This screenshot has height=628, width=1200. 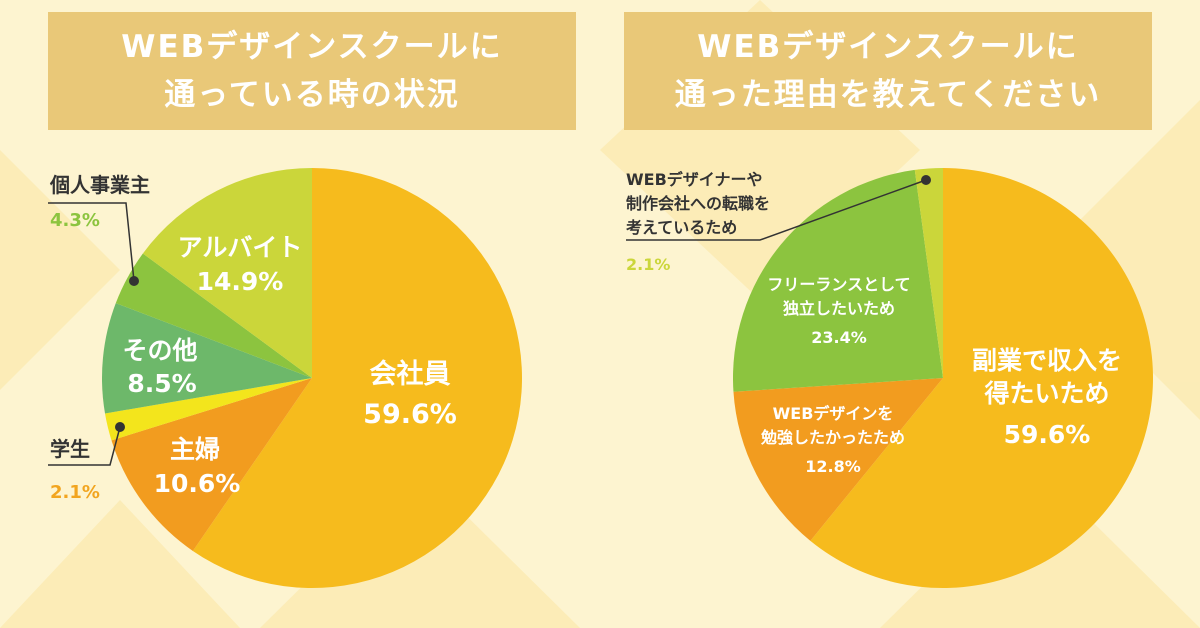 I want to click on left-leader-dot-student, so click(x=120, y=427).